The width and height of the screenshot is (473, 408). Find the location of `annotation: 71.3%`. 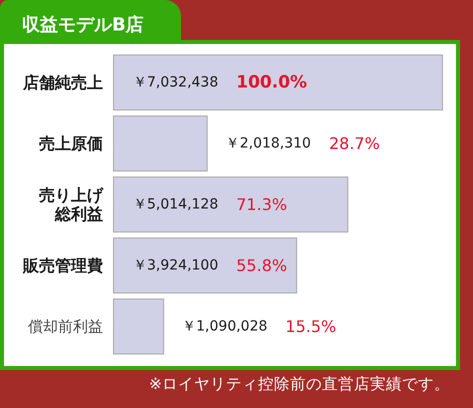

annotation: 71.3% is located at coordinates (262, 204).